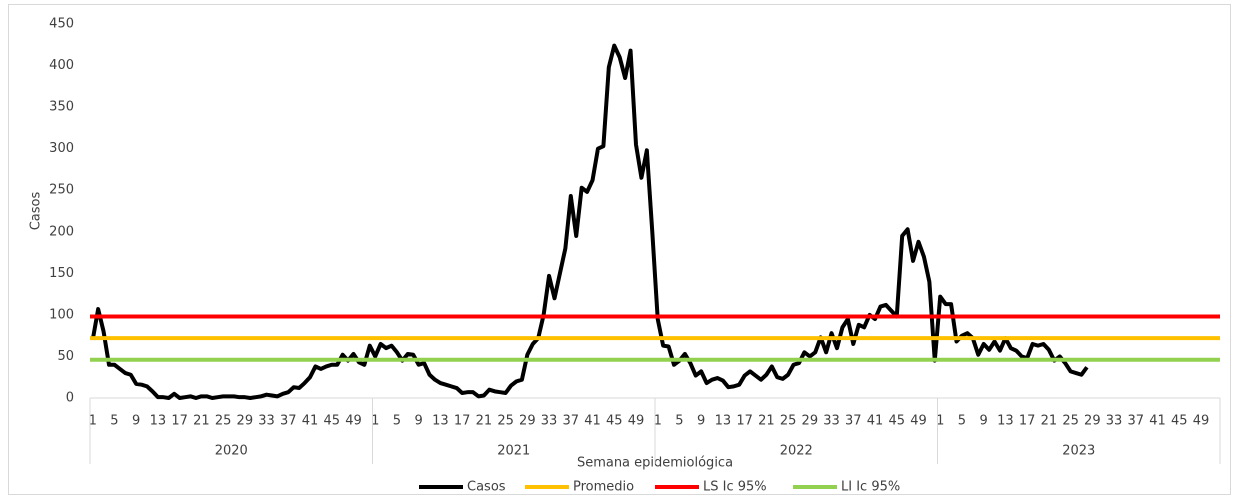  I want to click on y-tick-label: 0, so click(70, 398).